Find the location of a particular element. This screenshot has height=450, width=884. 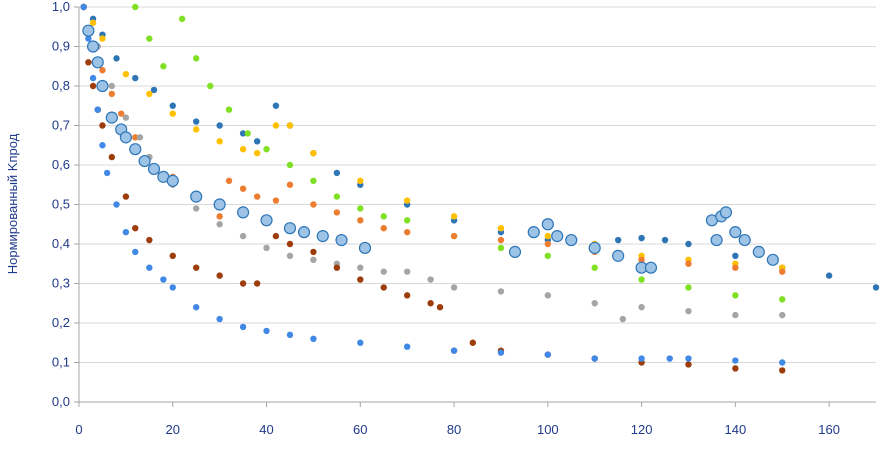

x-tick-label: 100 is located at coordinates (548, 429).